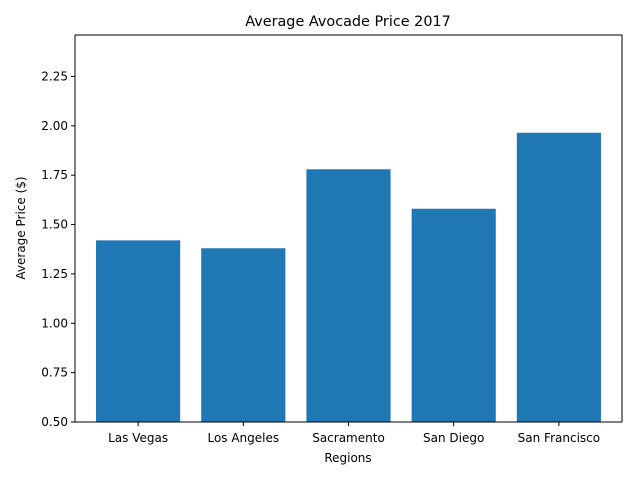 Image resolution: width=640 pixels, height=484 pixels. What do you see at coordinates (558, 277) in the screenshot?
I see `bar-san-francisco` at bounding box center [558, 277].